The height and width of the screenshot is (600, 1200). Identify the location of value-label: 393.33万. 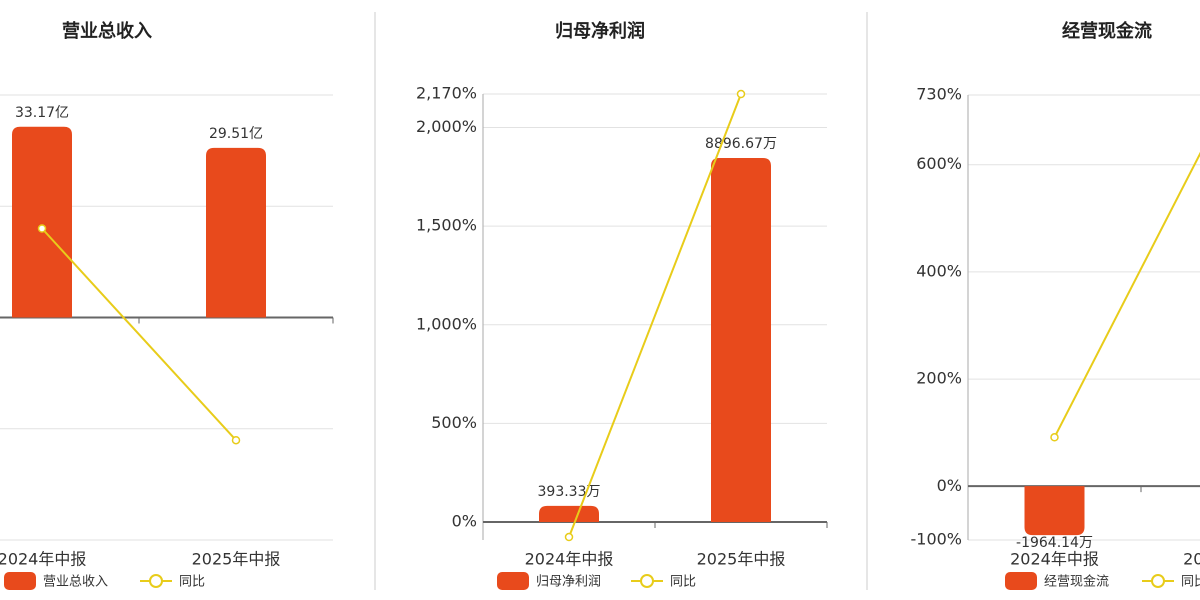
(569, 492).